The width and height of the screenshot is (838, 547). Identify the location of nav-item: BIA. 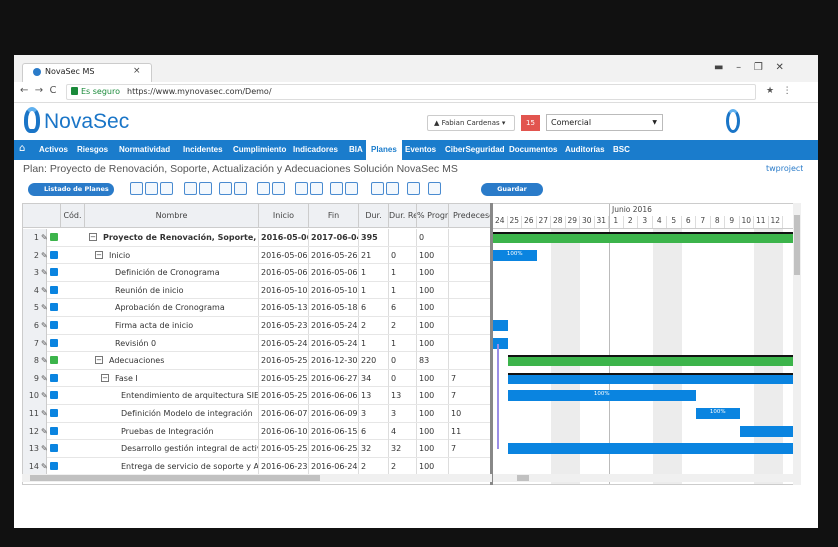
(356, 149).